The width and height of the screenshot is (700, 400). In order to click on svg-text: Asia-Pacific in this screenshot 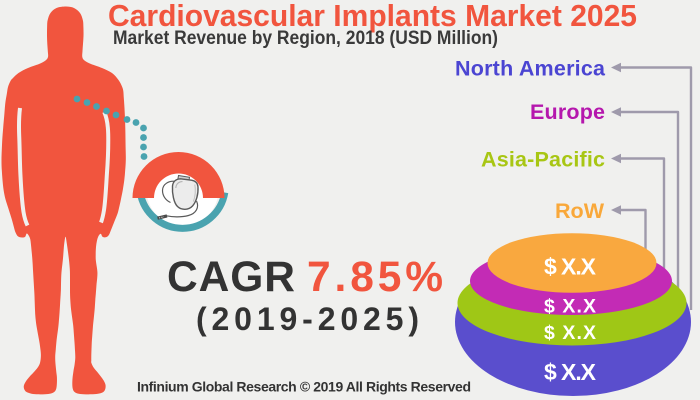, I will do `click(543, 160)`.